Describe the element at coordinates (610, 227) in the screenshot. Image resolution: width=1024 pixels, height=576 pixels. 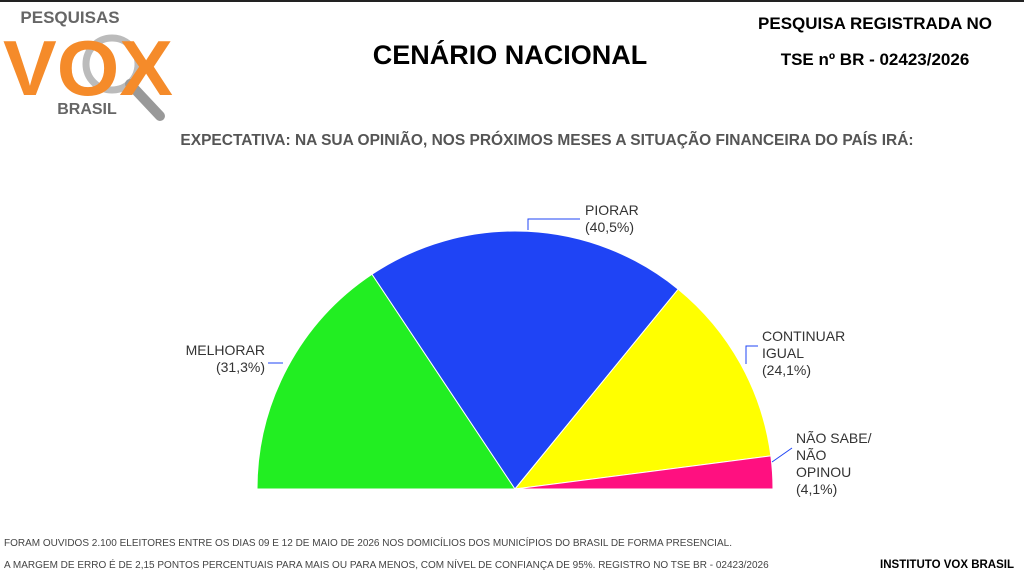
I see `slice-value-label: (40,5%)` at that location.